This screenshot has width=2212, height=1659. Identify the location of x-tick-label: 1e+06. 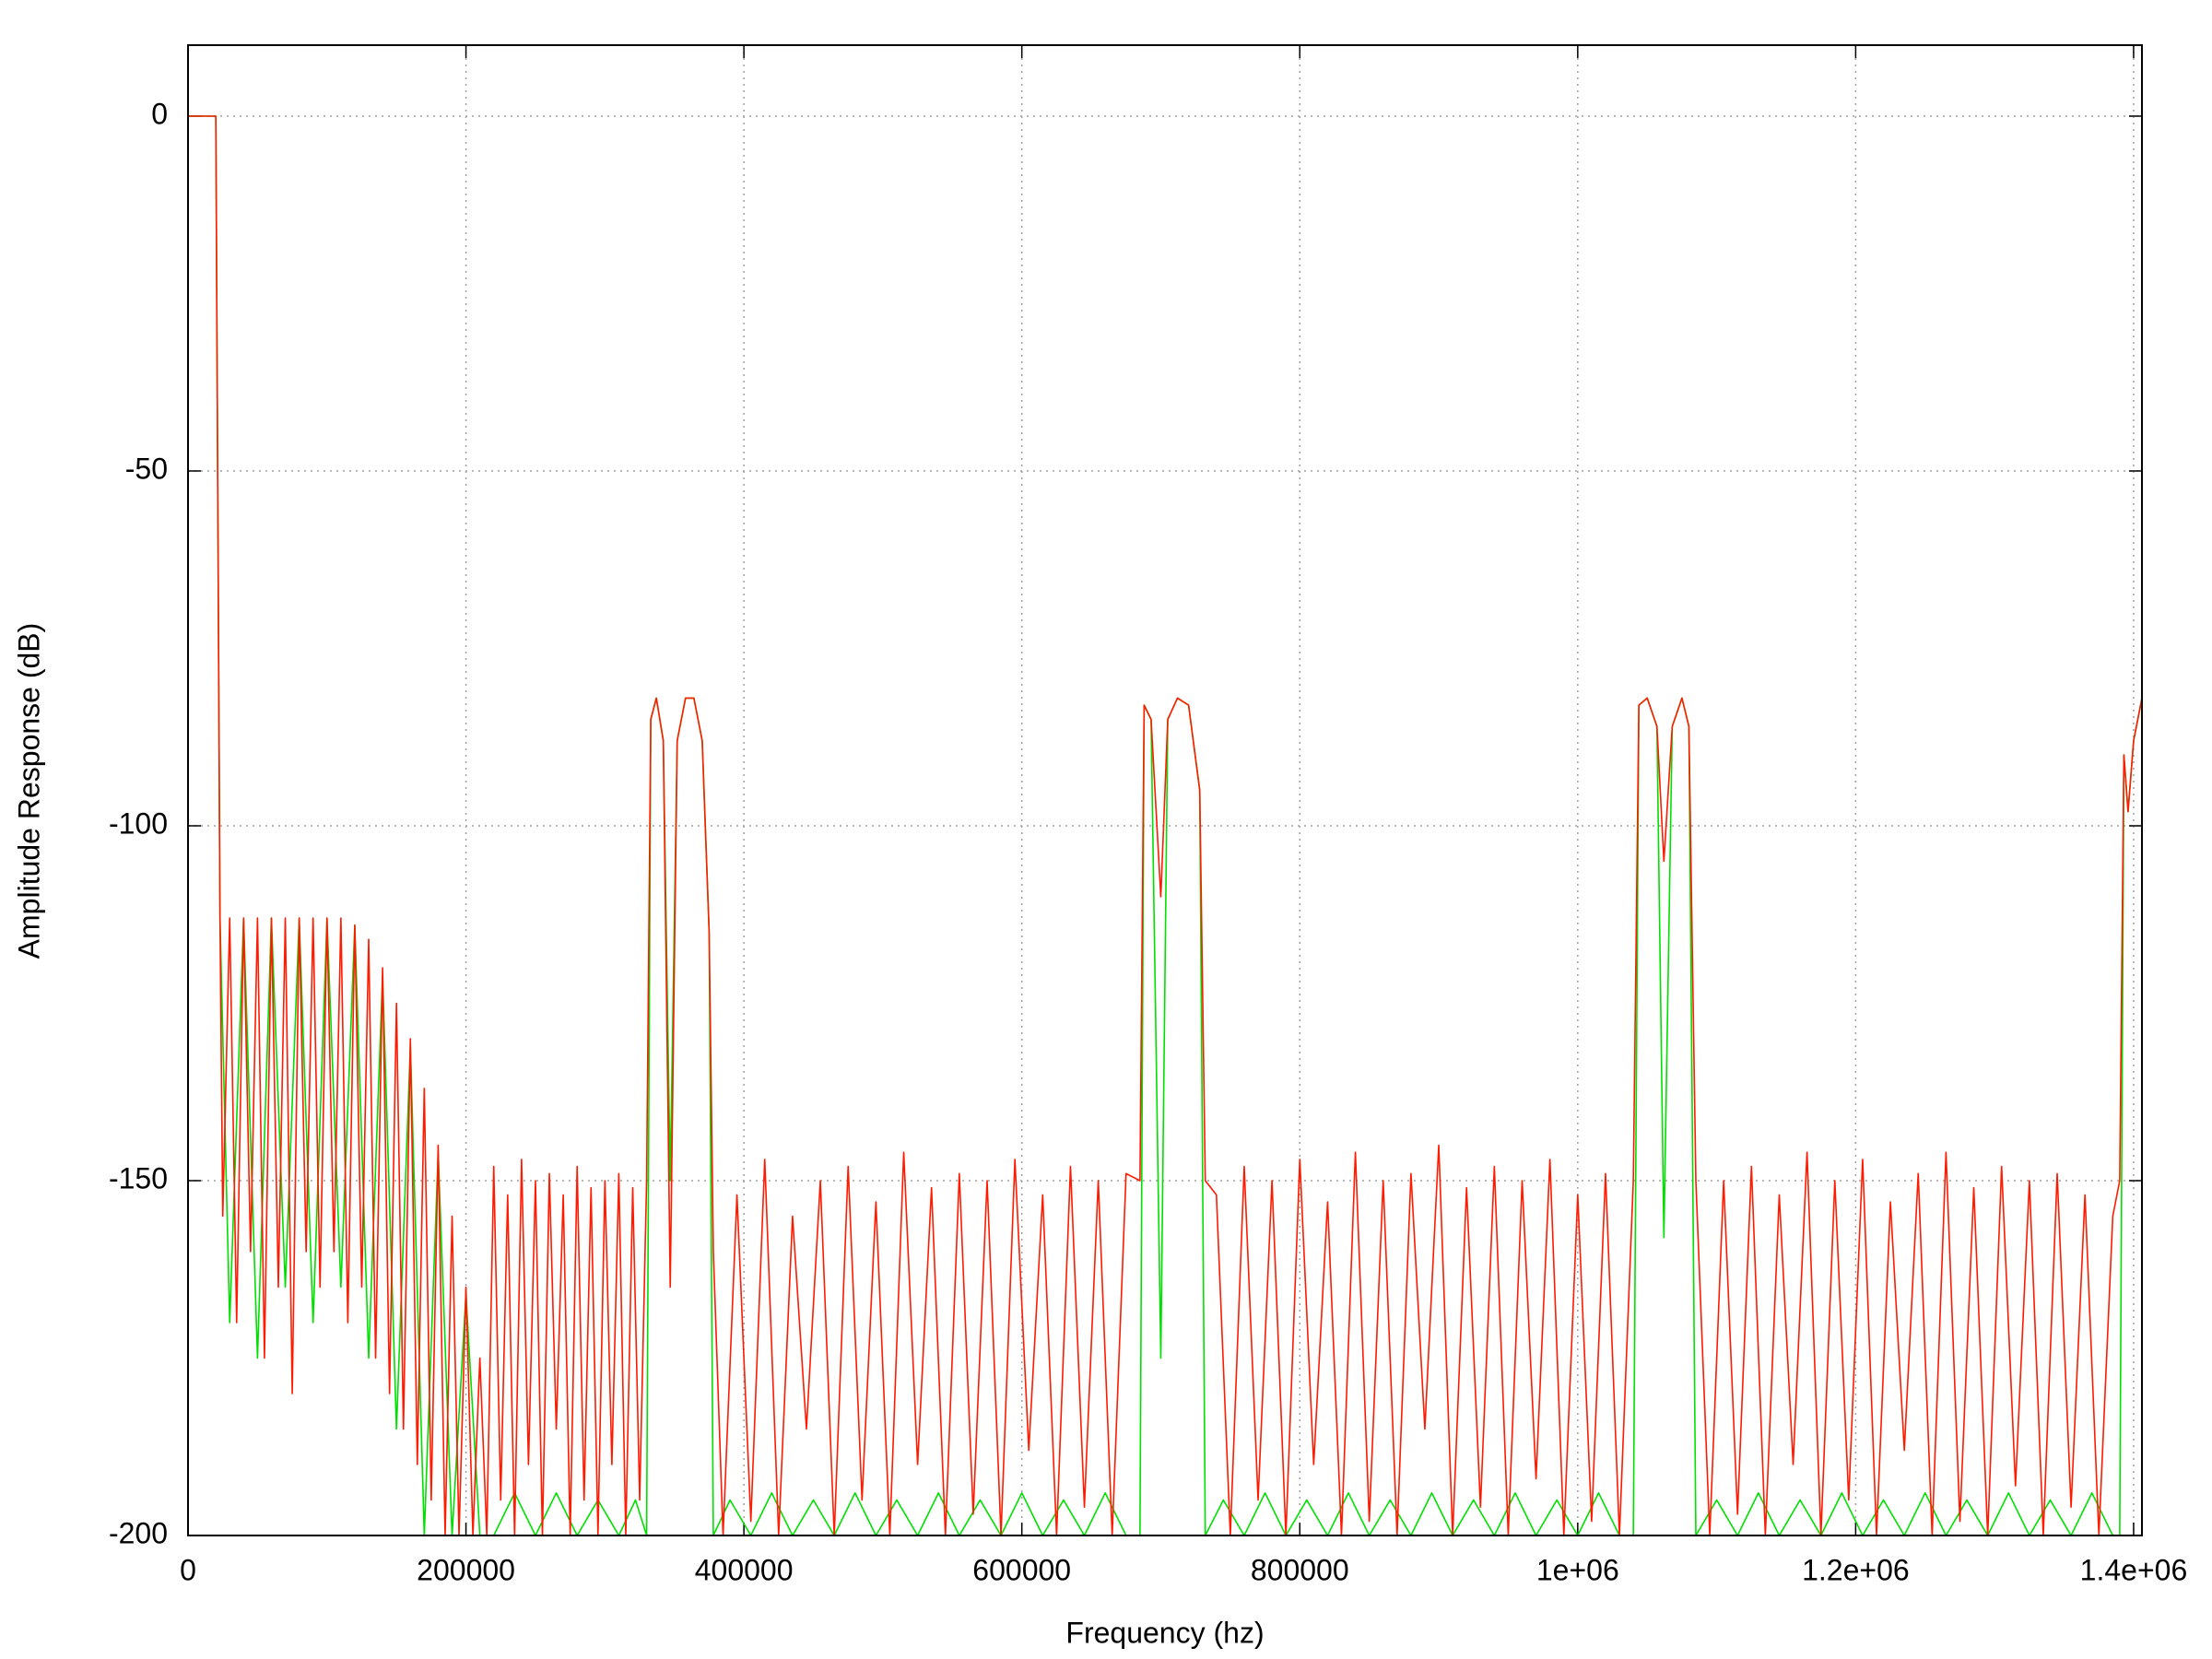
(1577, 1569).